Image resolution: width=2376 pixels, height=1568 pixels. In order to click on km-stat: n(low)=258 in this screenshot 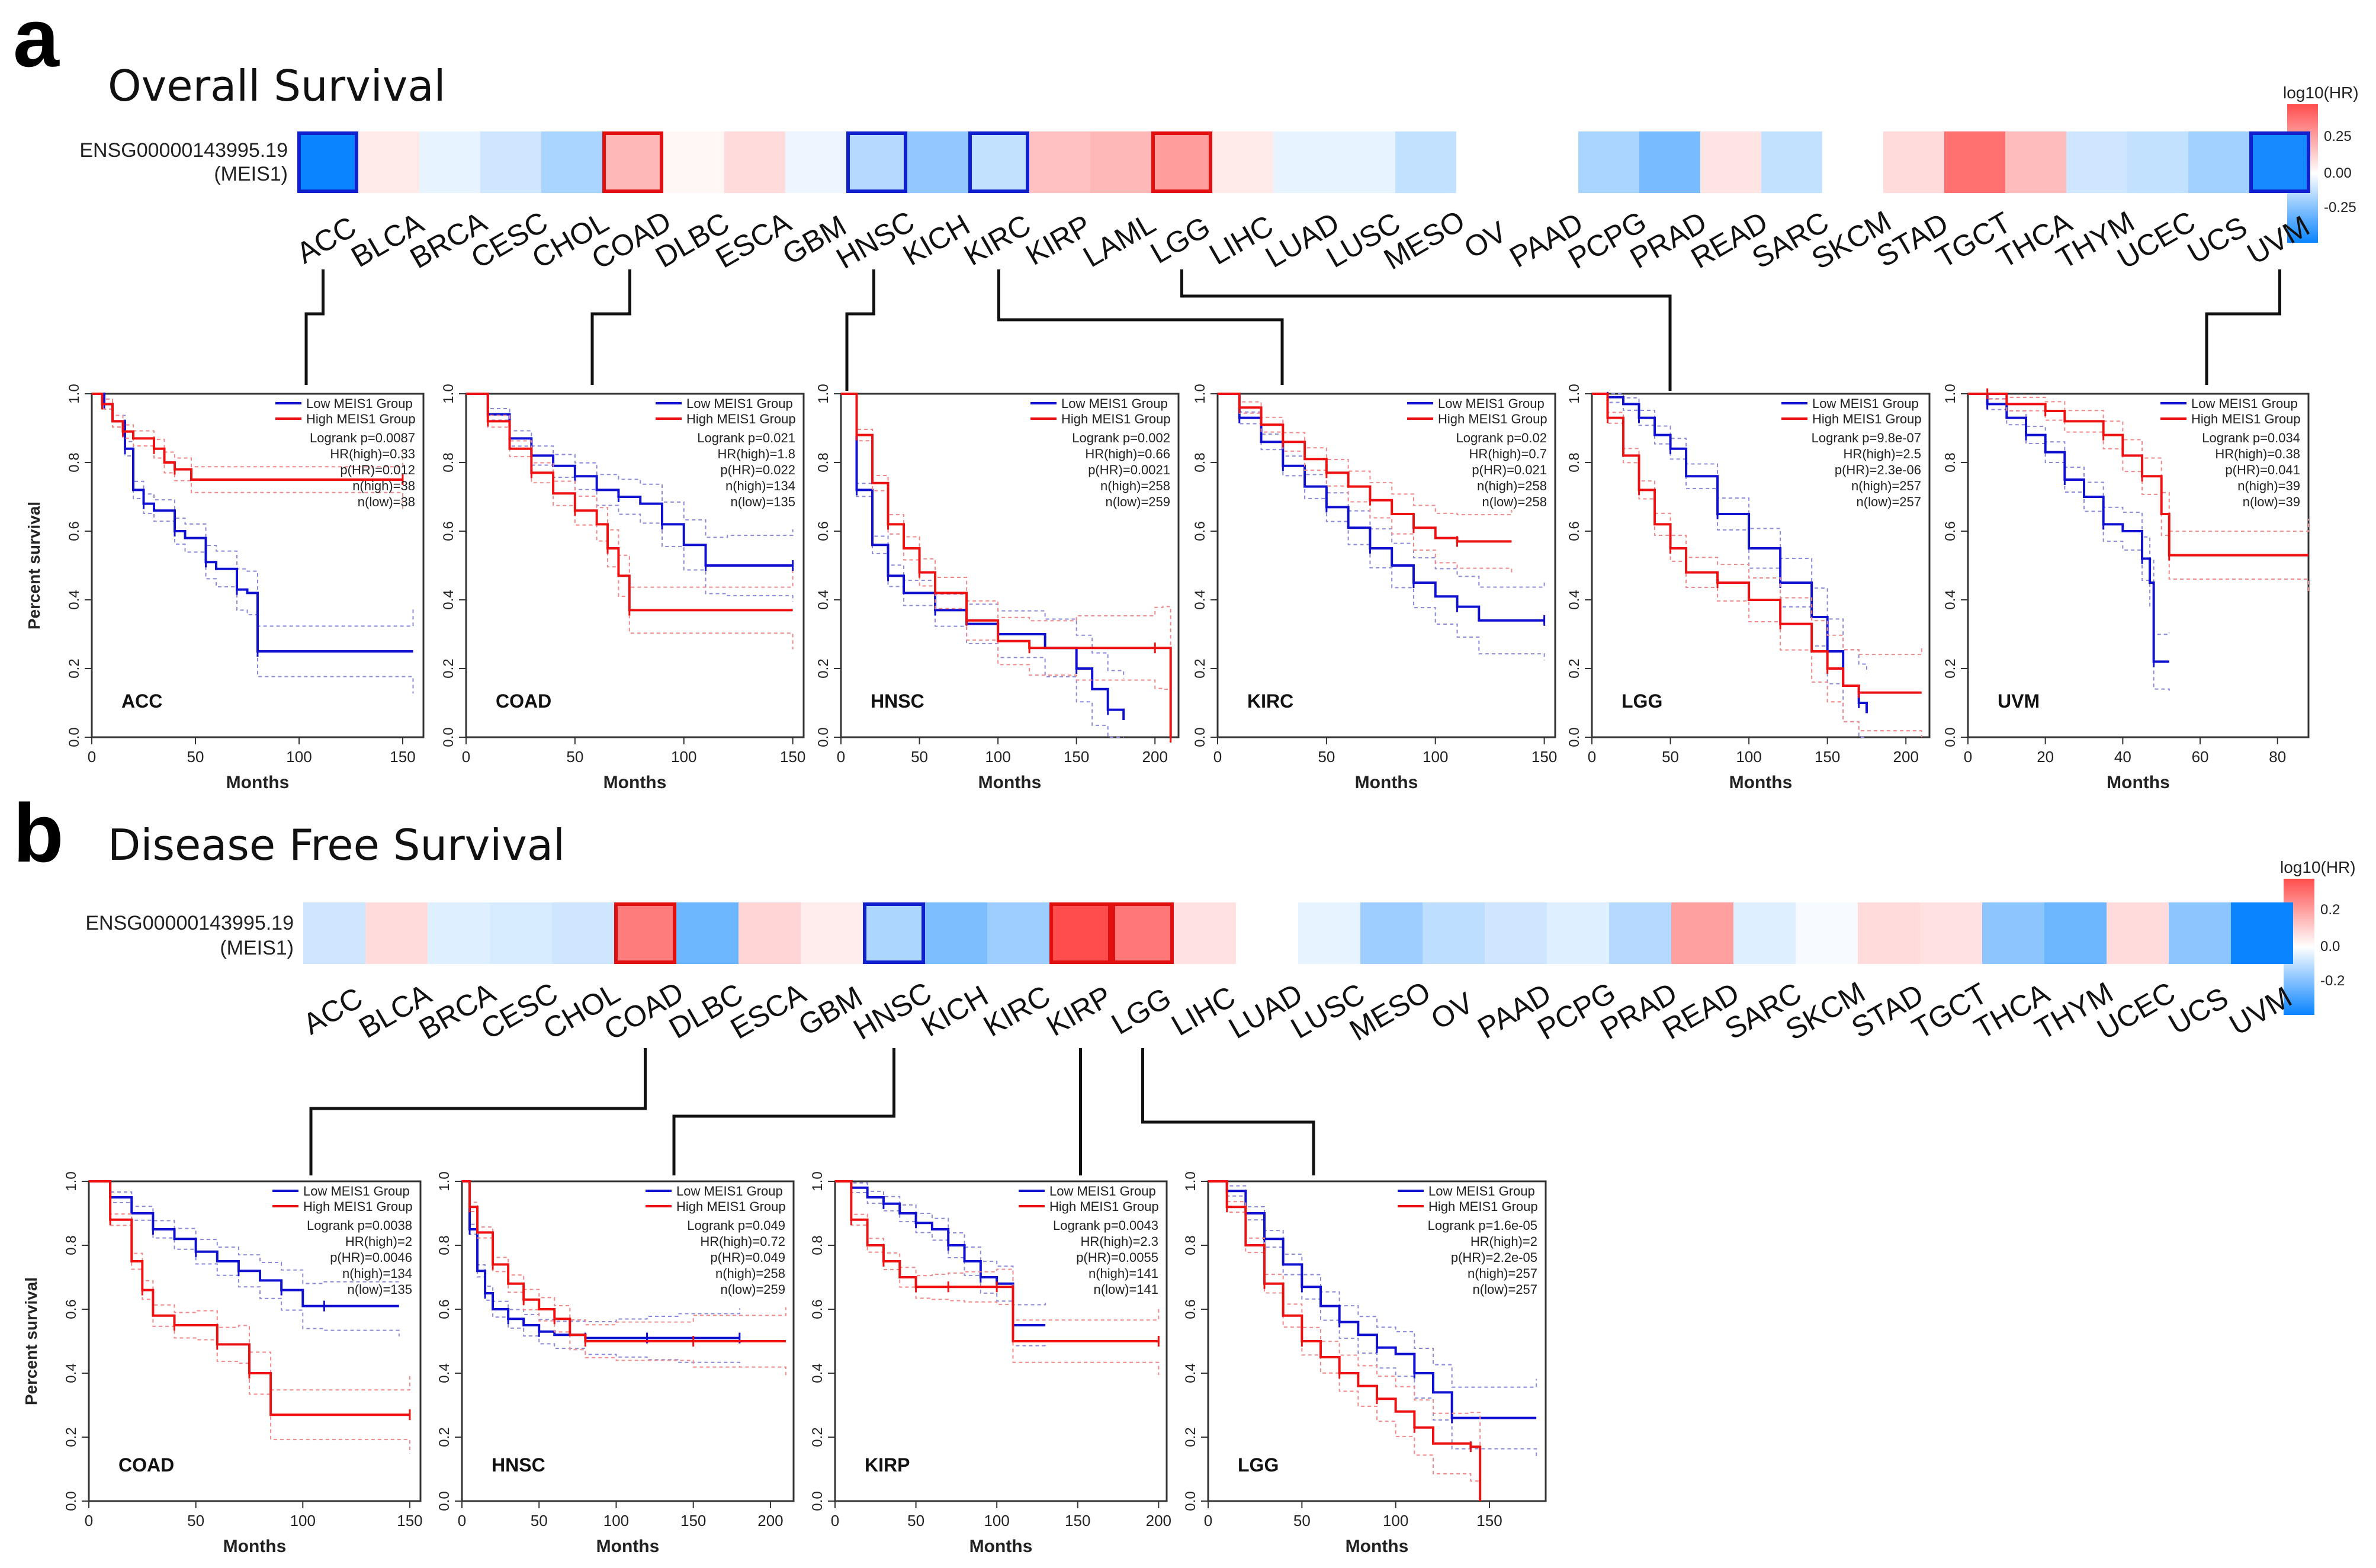, I will do `click(1514, 501)`.